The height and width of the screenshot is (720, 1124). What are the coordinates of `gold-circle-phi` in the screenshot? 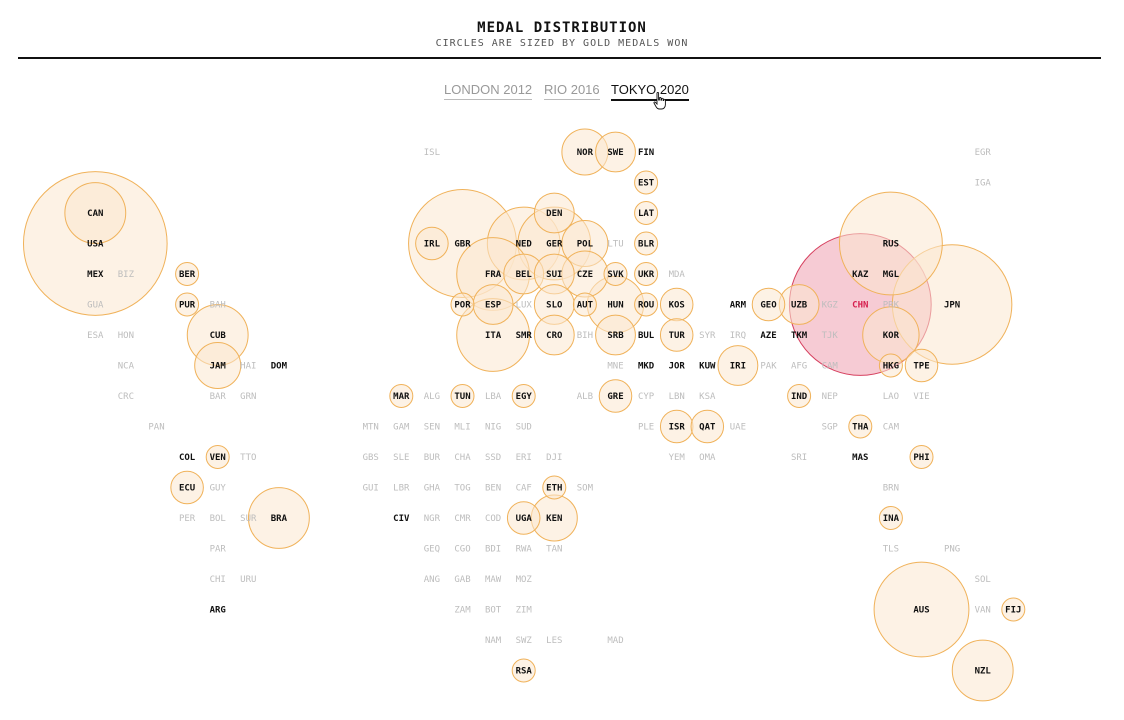 It's located at (921, 457).